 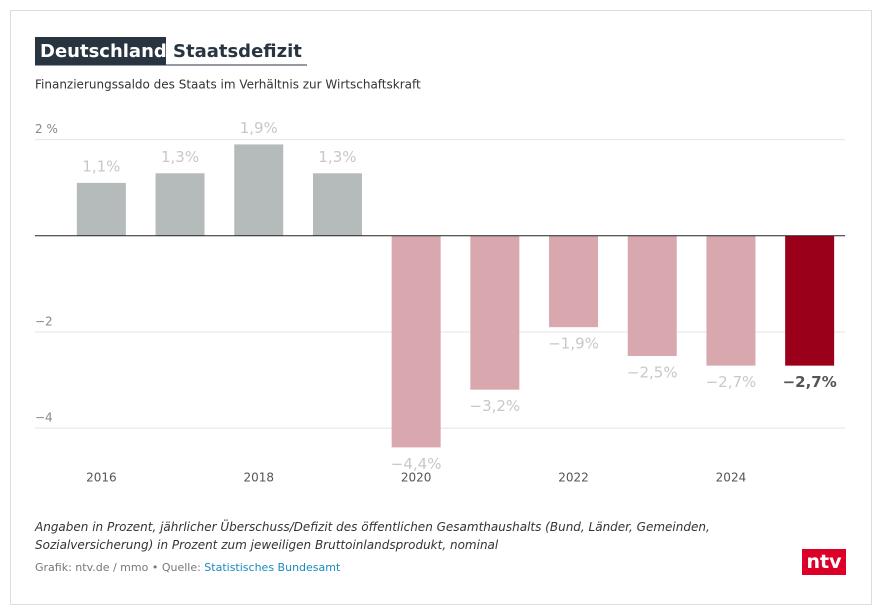 What do you see at coordinates (824, 562) in the screenshot?
I see `logo: ntv` at bounding box center [824, 562].